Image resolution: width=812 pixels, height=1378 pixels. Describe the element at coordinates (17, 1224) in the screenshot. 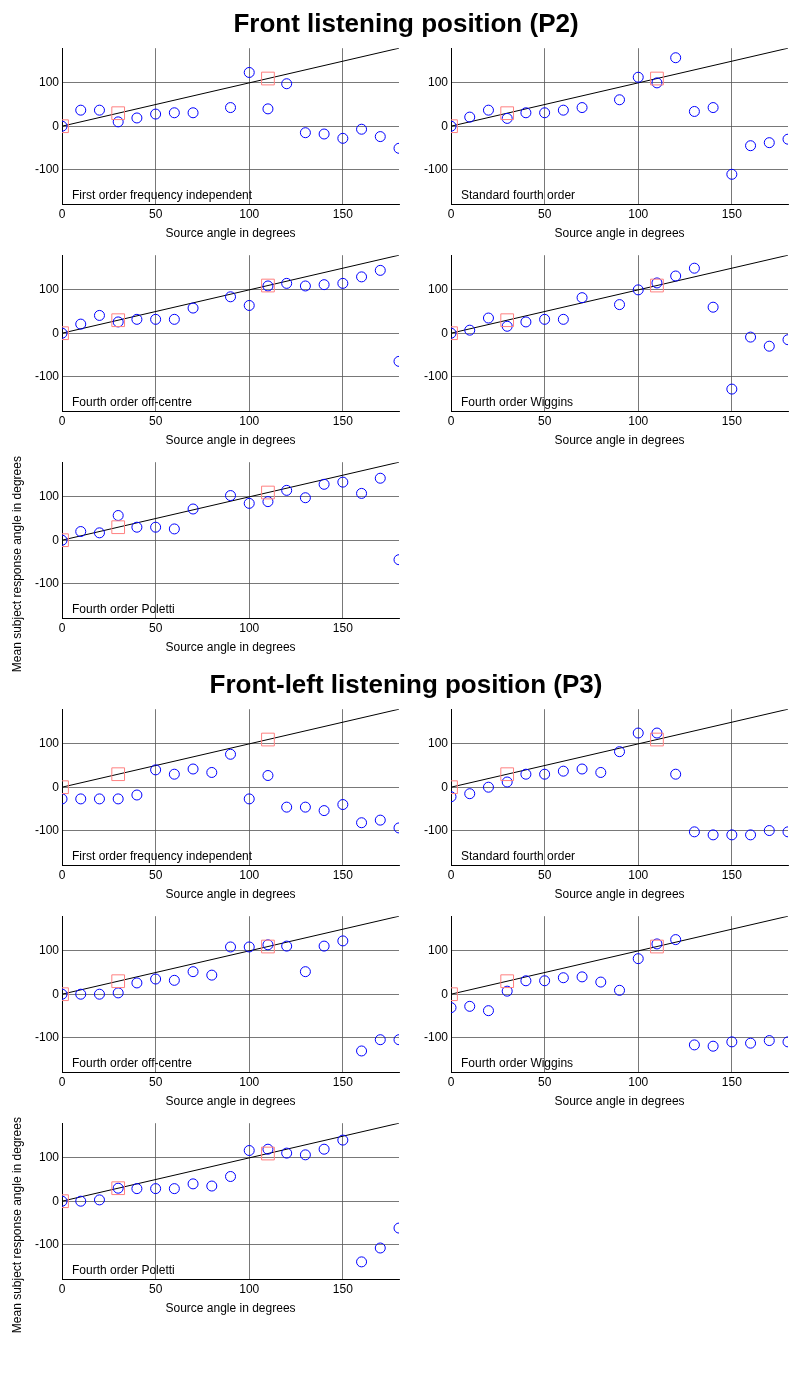

I see `y-axis-title: Mean subject response angle in degrees` at that location.